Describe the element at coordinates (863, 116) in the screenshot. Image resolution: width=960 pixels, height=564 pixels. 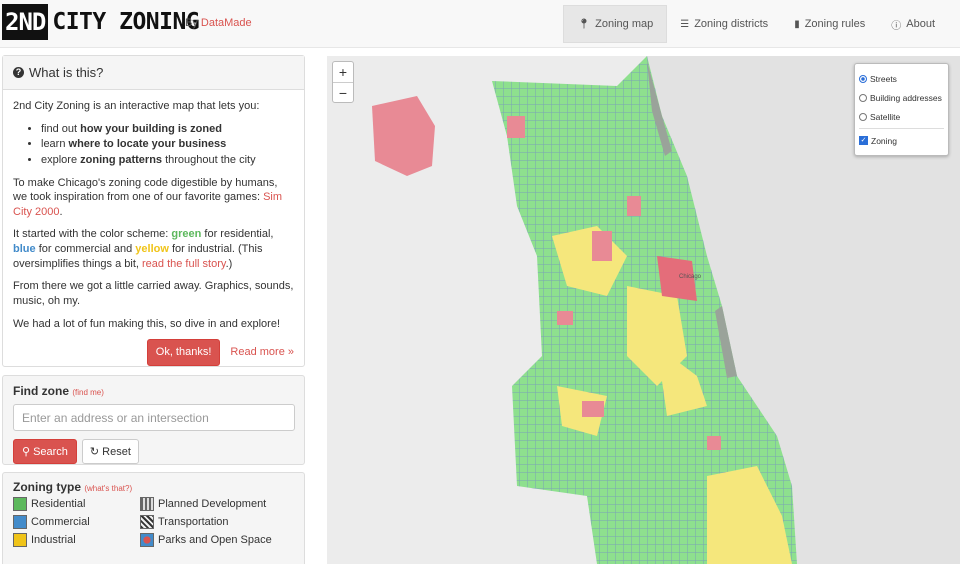
I see `radio-satellite` at that location.